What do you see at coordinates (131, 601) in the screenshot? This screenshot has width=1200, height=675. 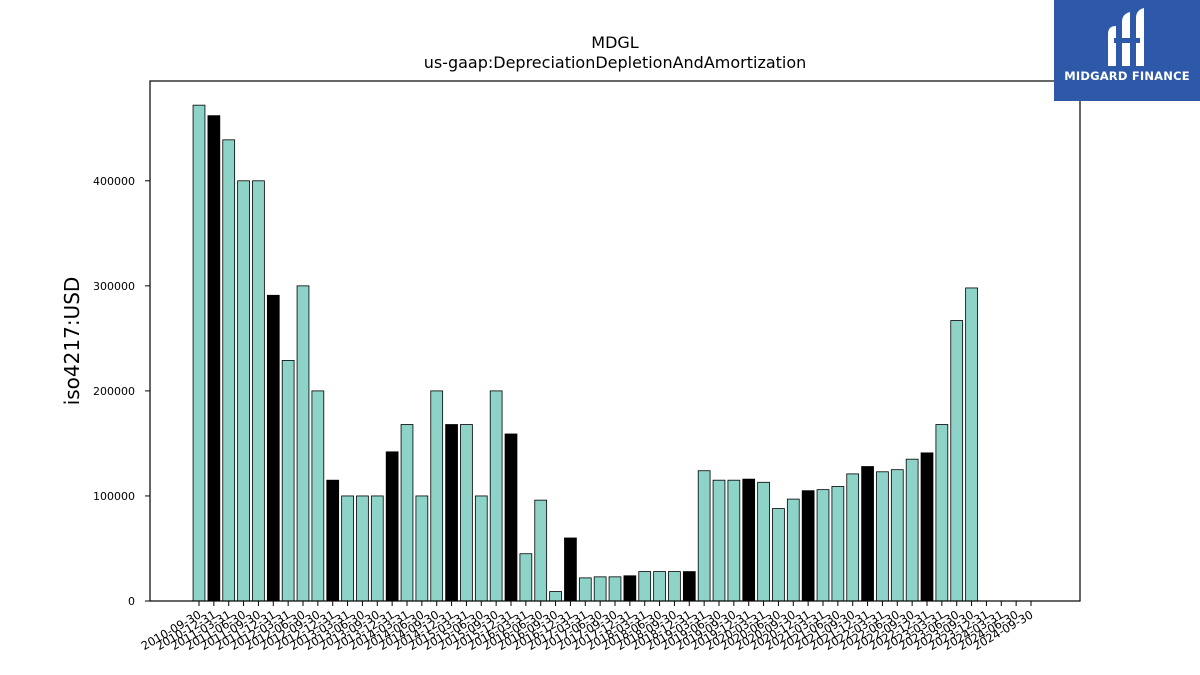 I see `y-tick-label: 0` at bounding box center [131, 601].